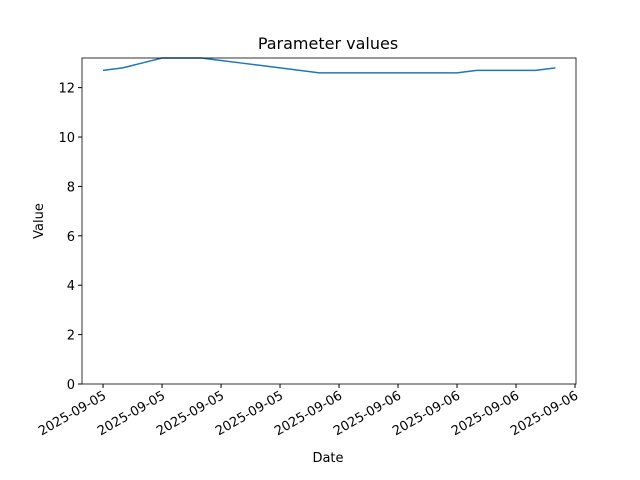 This screenshot has width=640, height=480. Describe the element at coordinates (71, 286) in the screenshot. I see `y-tick-label: 4` at that location.